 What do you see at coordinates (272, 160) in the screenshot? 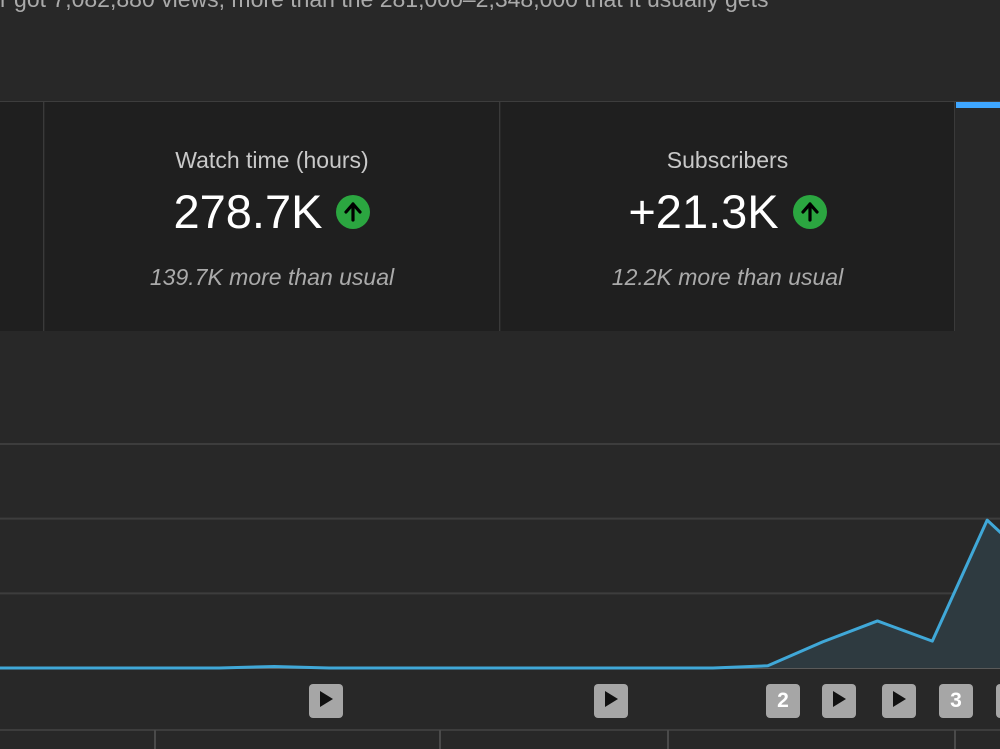
I see `watch-time-label: Watch time (hours)` at bounding box center [272, 160].